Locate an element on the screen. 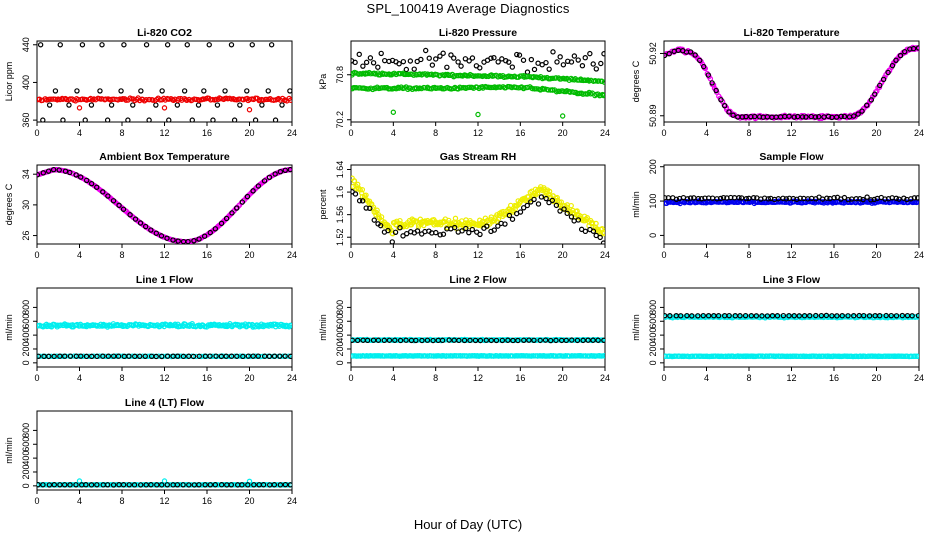 The height and width of the screenshot is (540, 936). x-tick-label: 4 is located at coordinates (79, 255).